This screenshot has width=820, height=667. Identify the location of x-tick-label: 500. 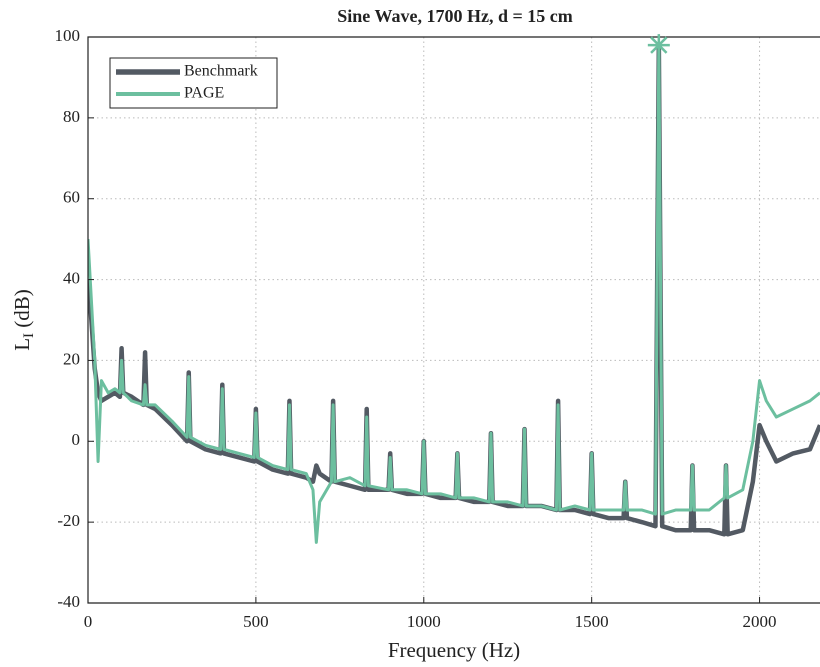
(256, 621).